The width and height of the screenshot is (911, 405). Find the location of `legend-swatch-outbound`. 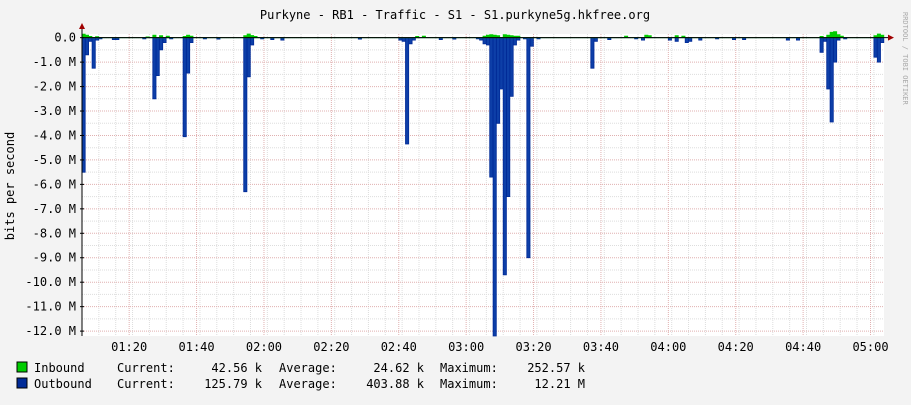

legend-swatch-outbound is located at coordinates (22, 383).